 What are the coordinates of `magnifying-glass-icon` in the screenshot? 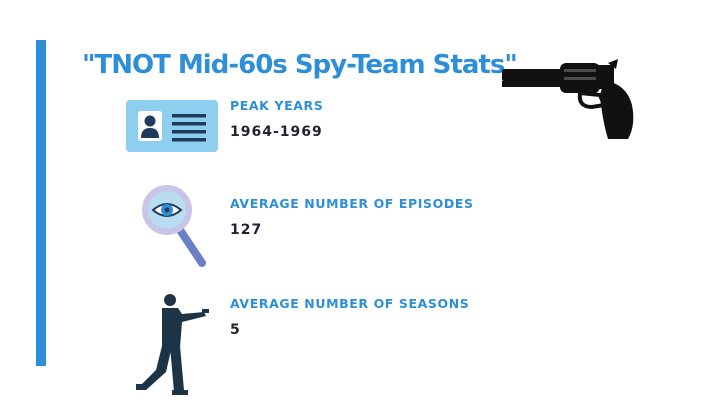 It's located at (174, 226).